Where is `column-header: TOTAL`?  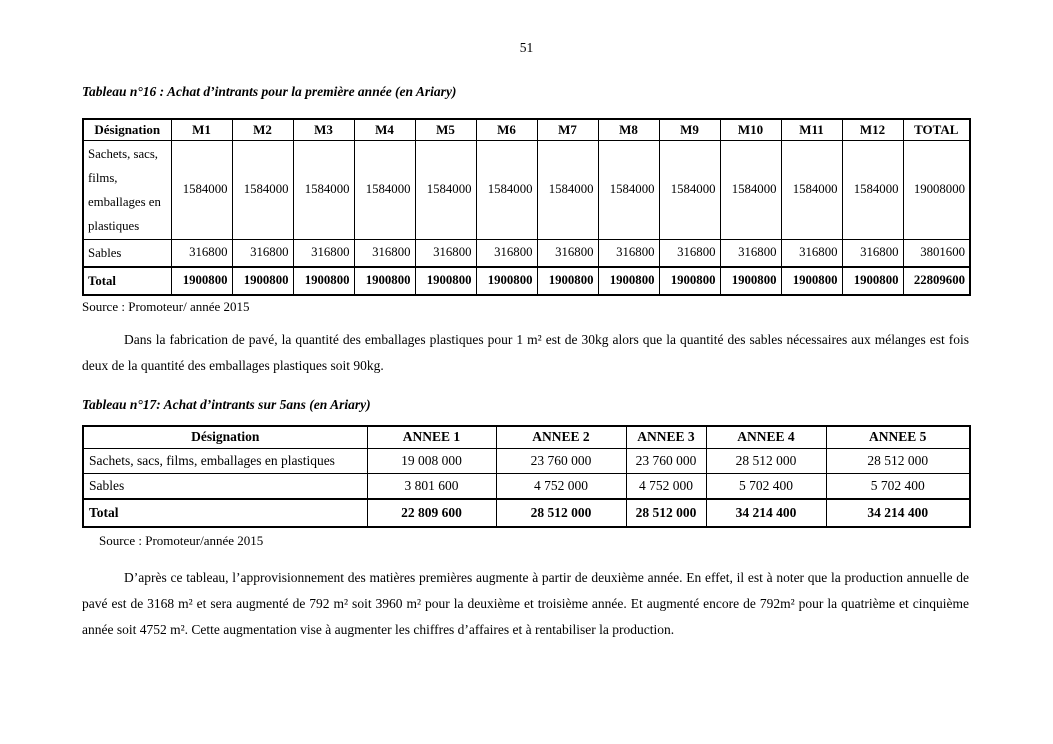 column-header: TOTAL is located at coordinates (936, 129).